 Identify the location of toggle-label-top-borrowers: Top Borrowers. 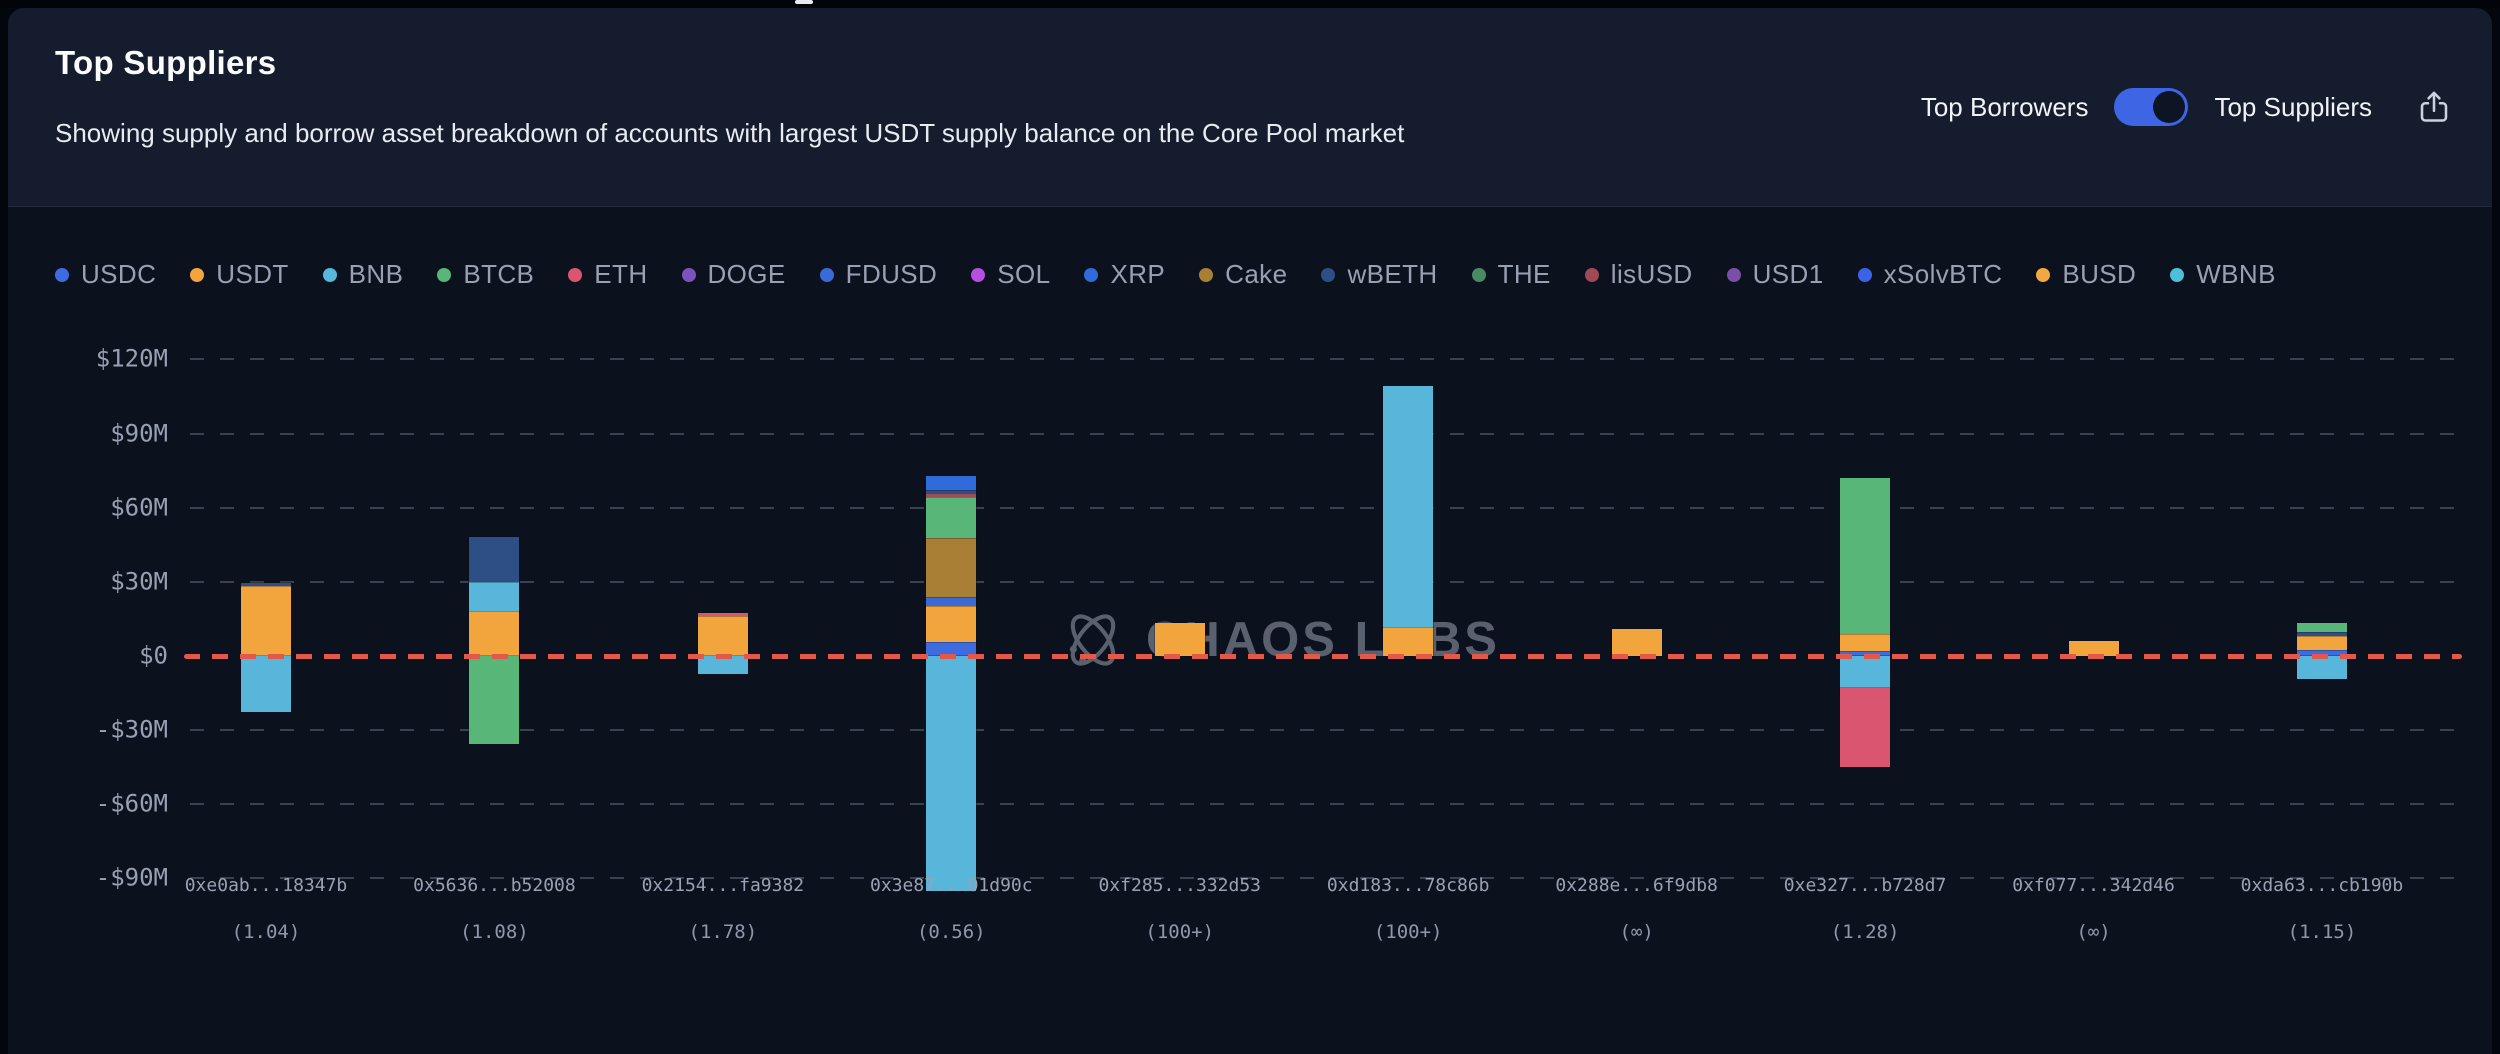
(2004, 106).